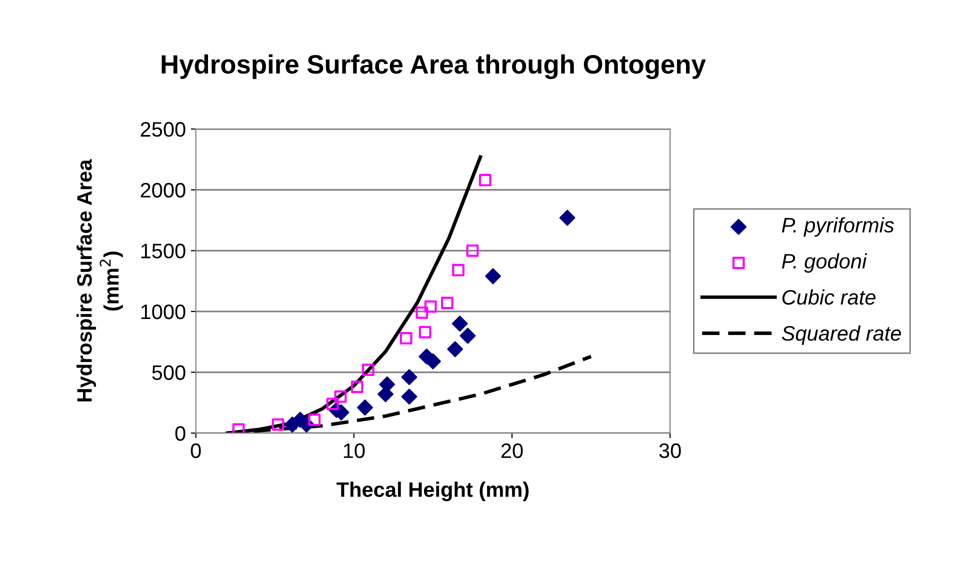  I want to click on x-tick-label: 0, so click(195, 450).